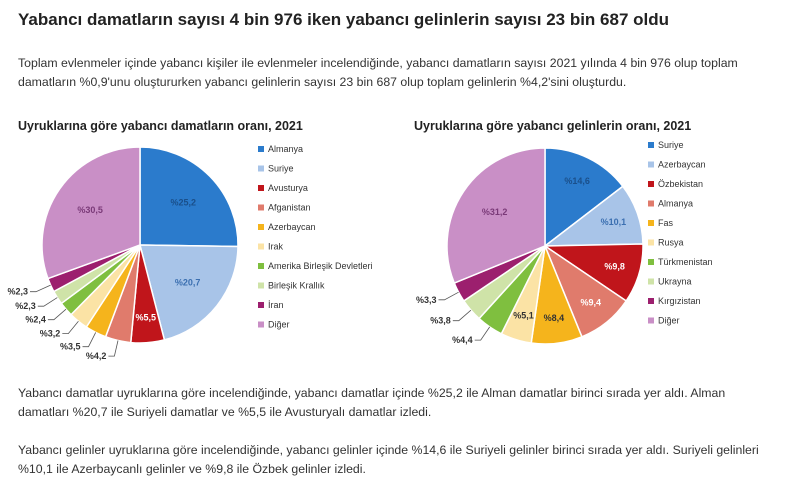 This screenshot has height=501, width=800. What do you see at coordinates (680, 184) in the screenshot?
I see `legend-label: Özbekistan` at bounding box center [680, 184].